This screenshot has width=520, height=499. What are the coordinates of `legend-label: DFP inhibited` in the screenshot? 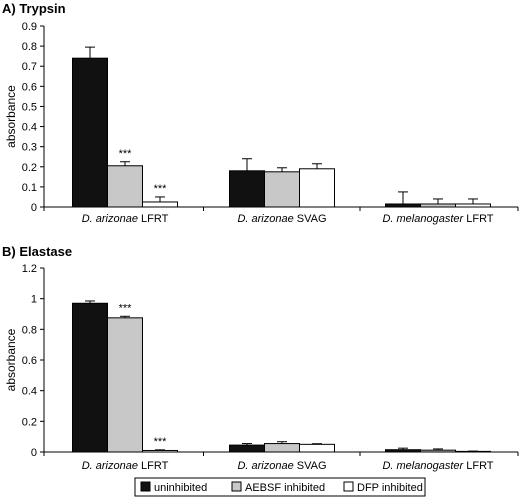 It's located at (390, 488).